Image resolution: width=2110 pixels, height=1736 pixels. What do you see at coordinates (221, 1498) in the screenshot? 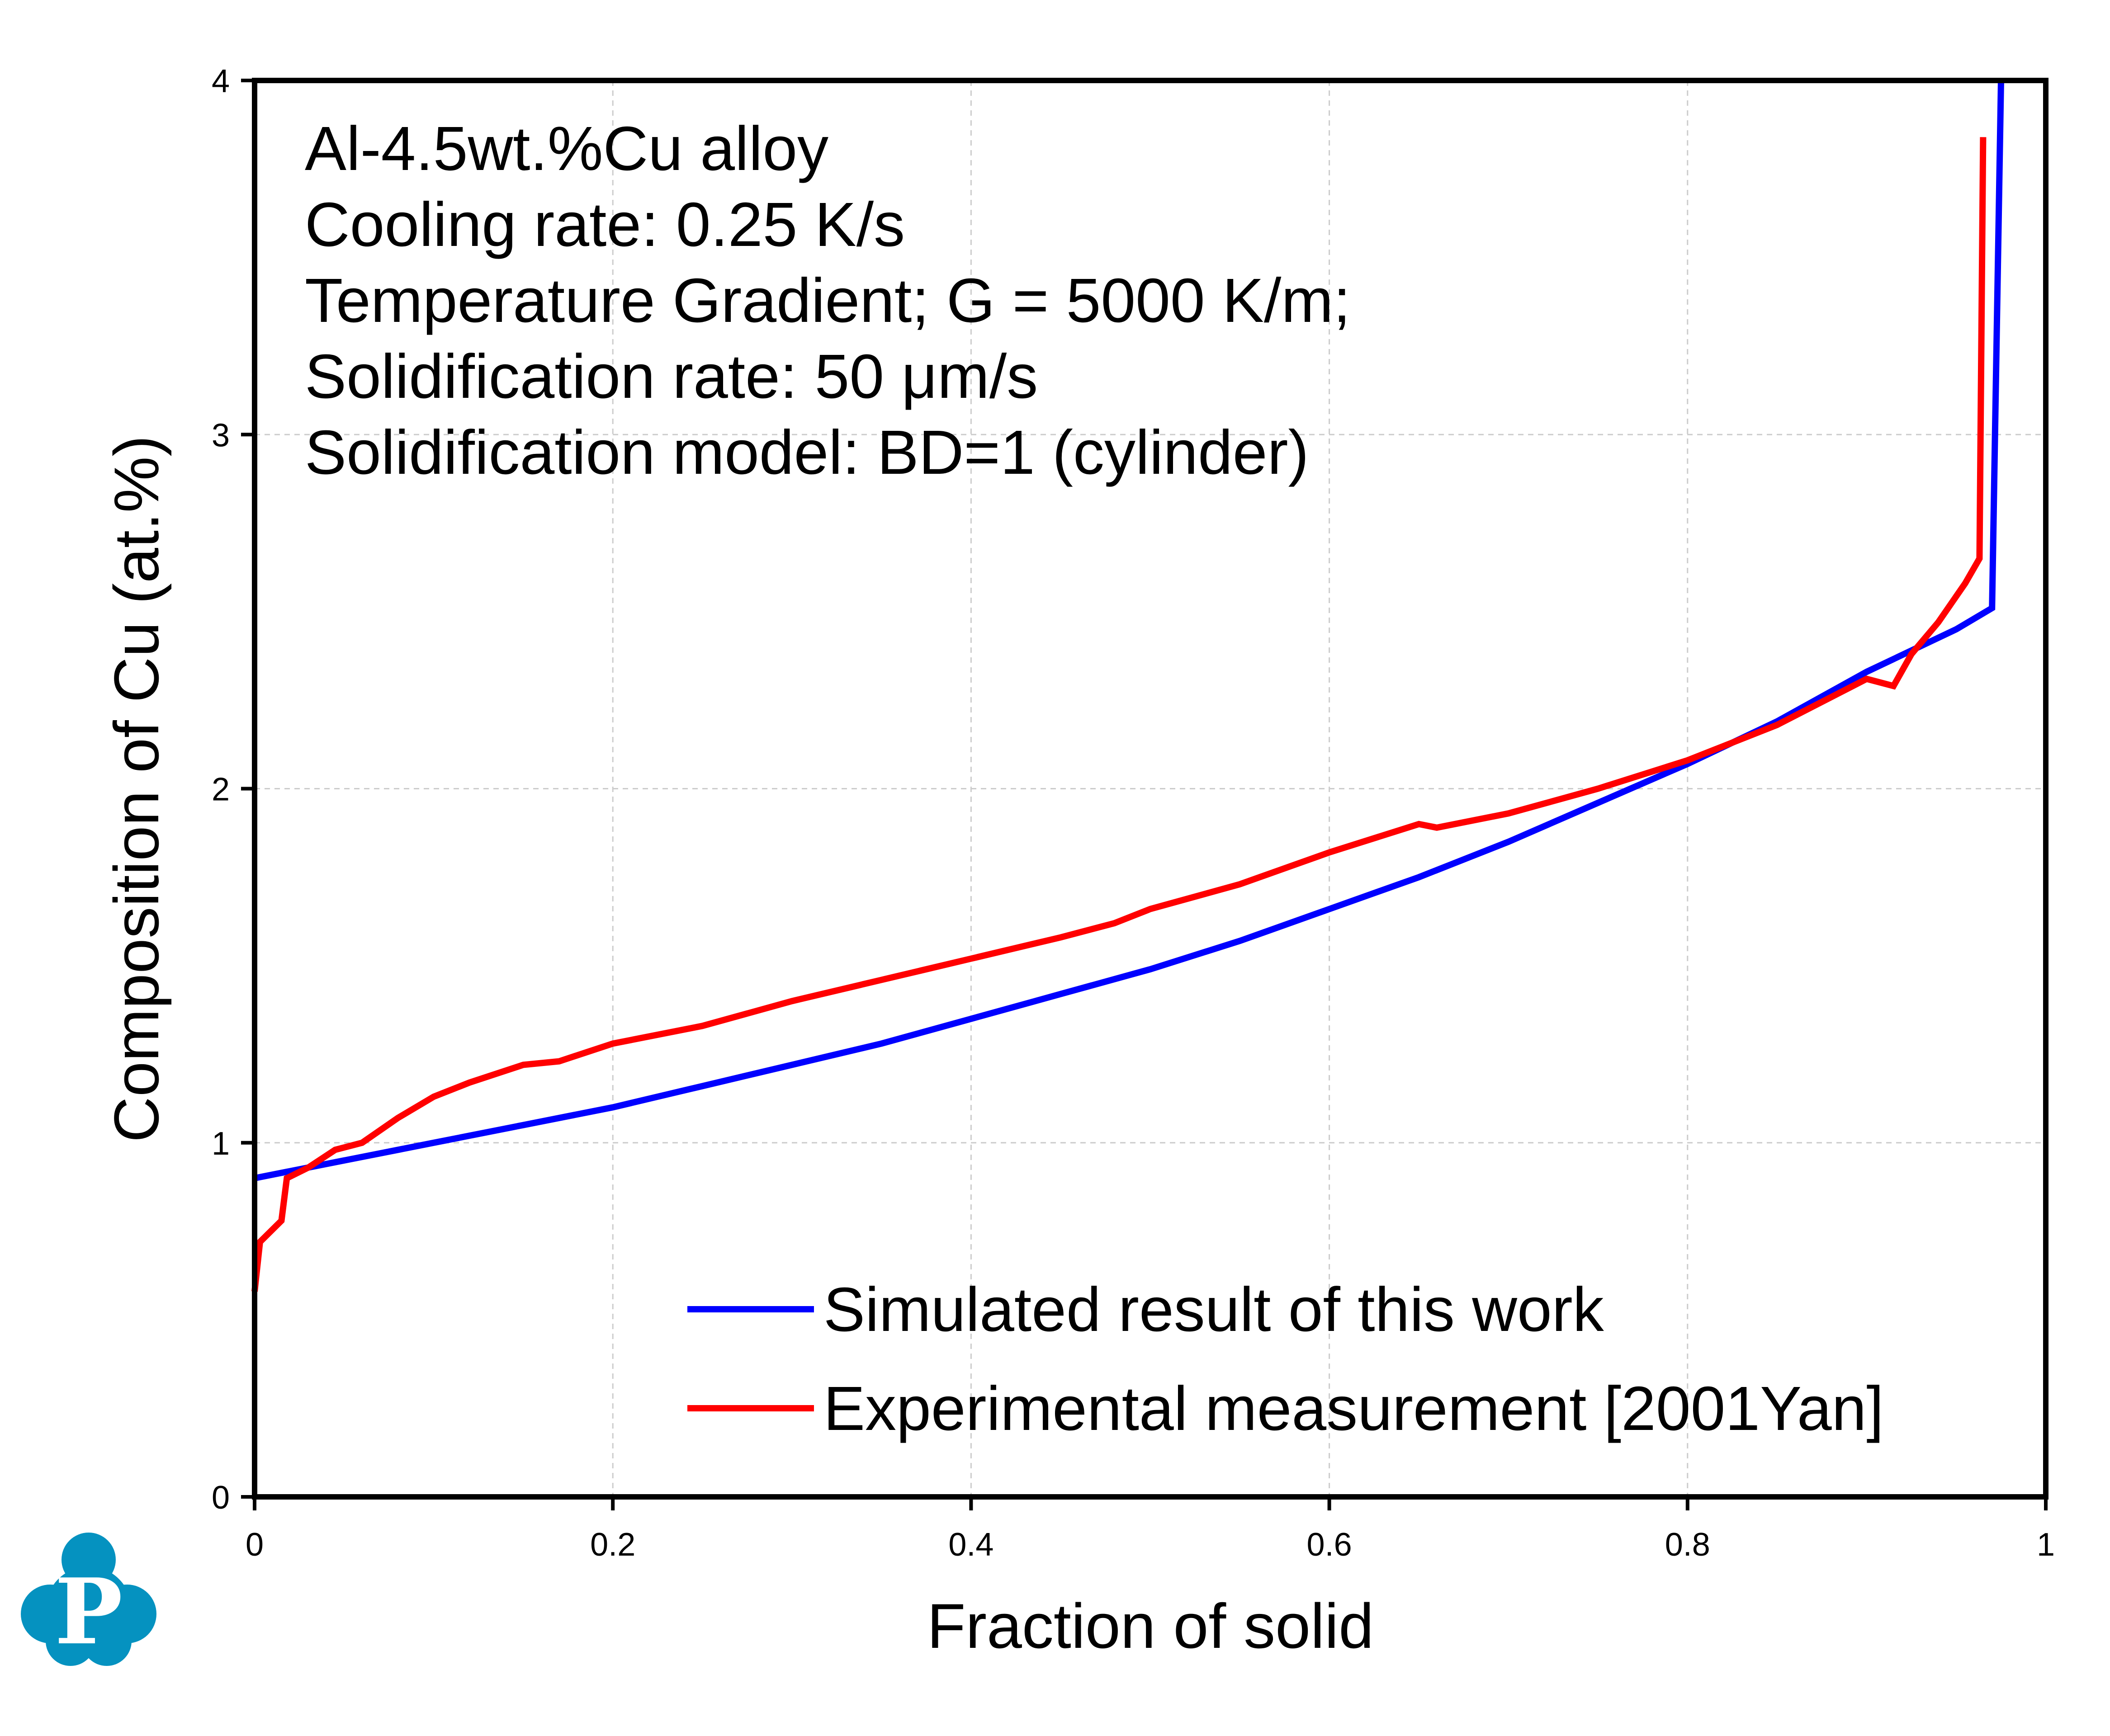
I see `y-tick-label: 0` at bounding box center [221, 1498].